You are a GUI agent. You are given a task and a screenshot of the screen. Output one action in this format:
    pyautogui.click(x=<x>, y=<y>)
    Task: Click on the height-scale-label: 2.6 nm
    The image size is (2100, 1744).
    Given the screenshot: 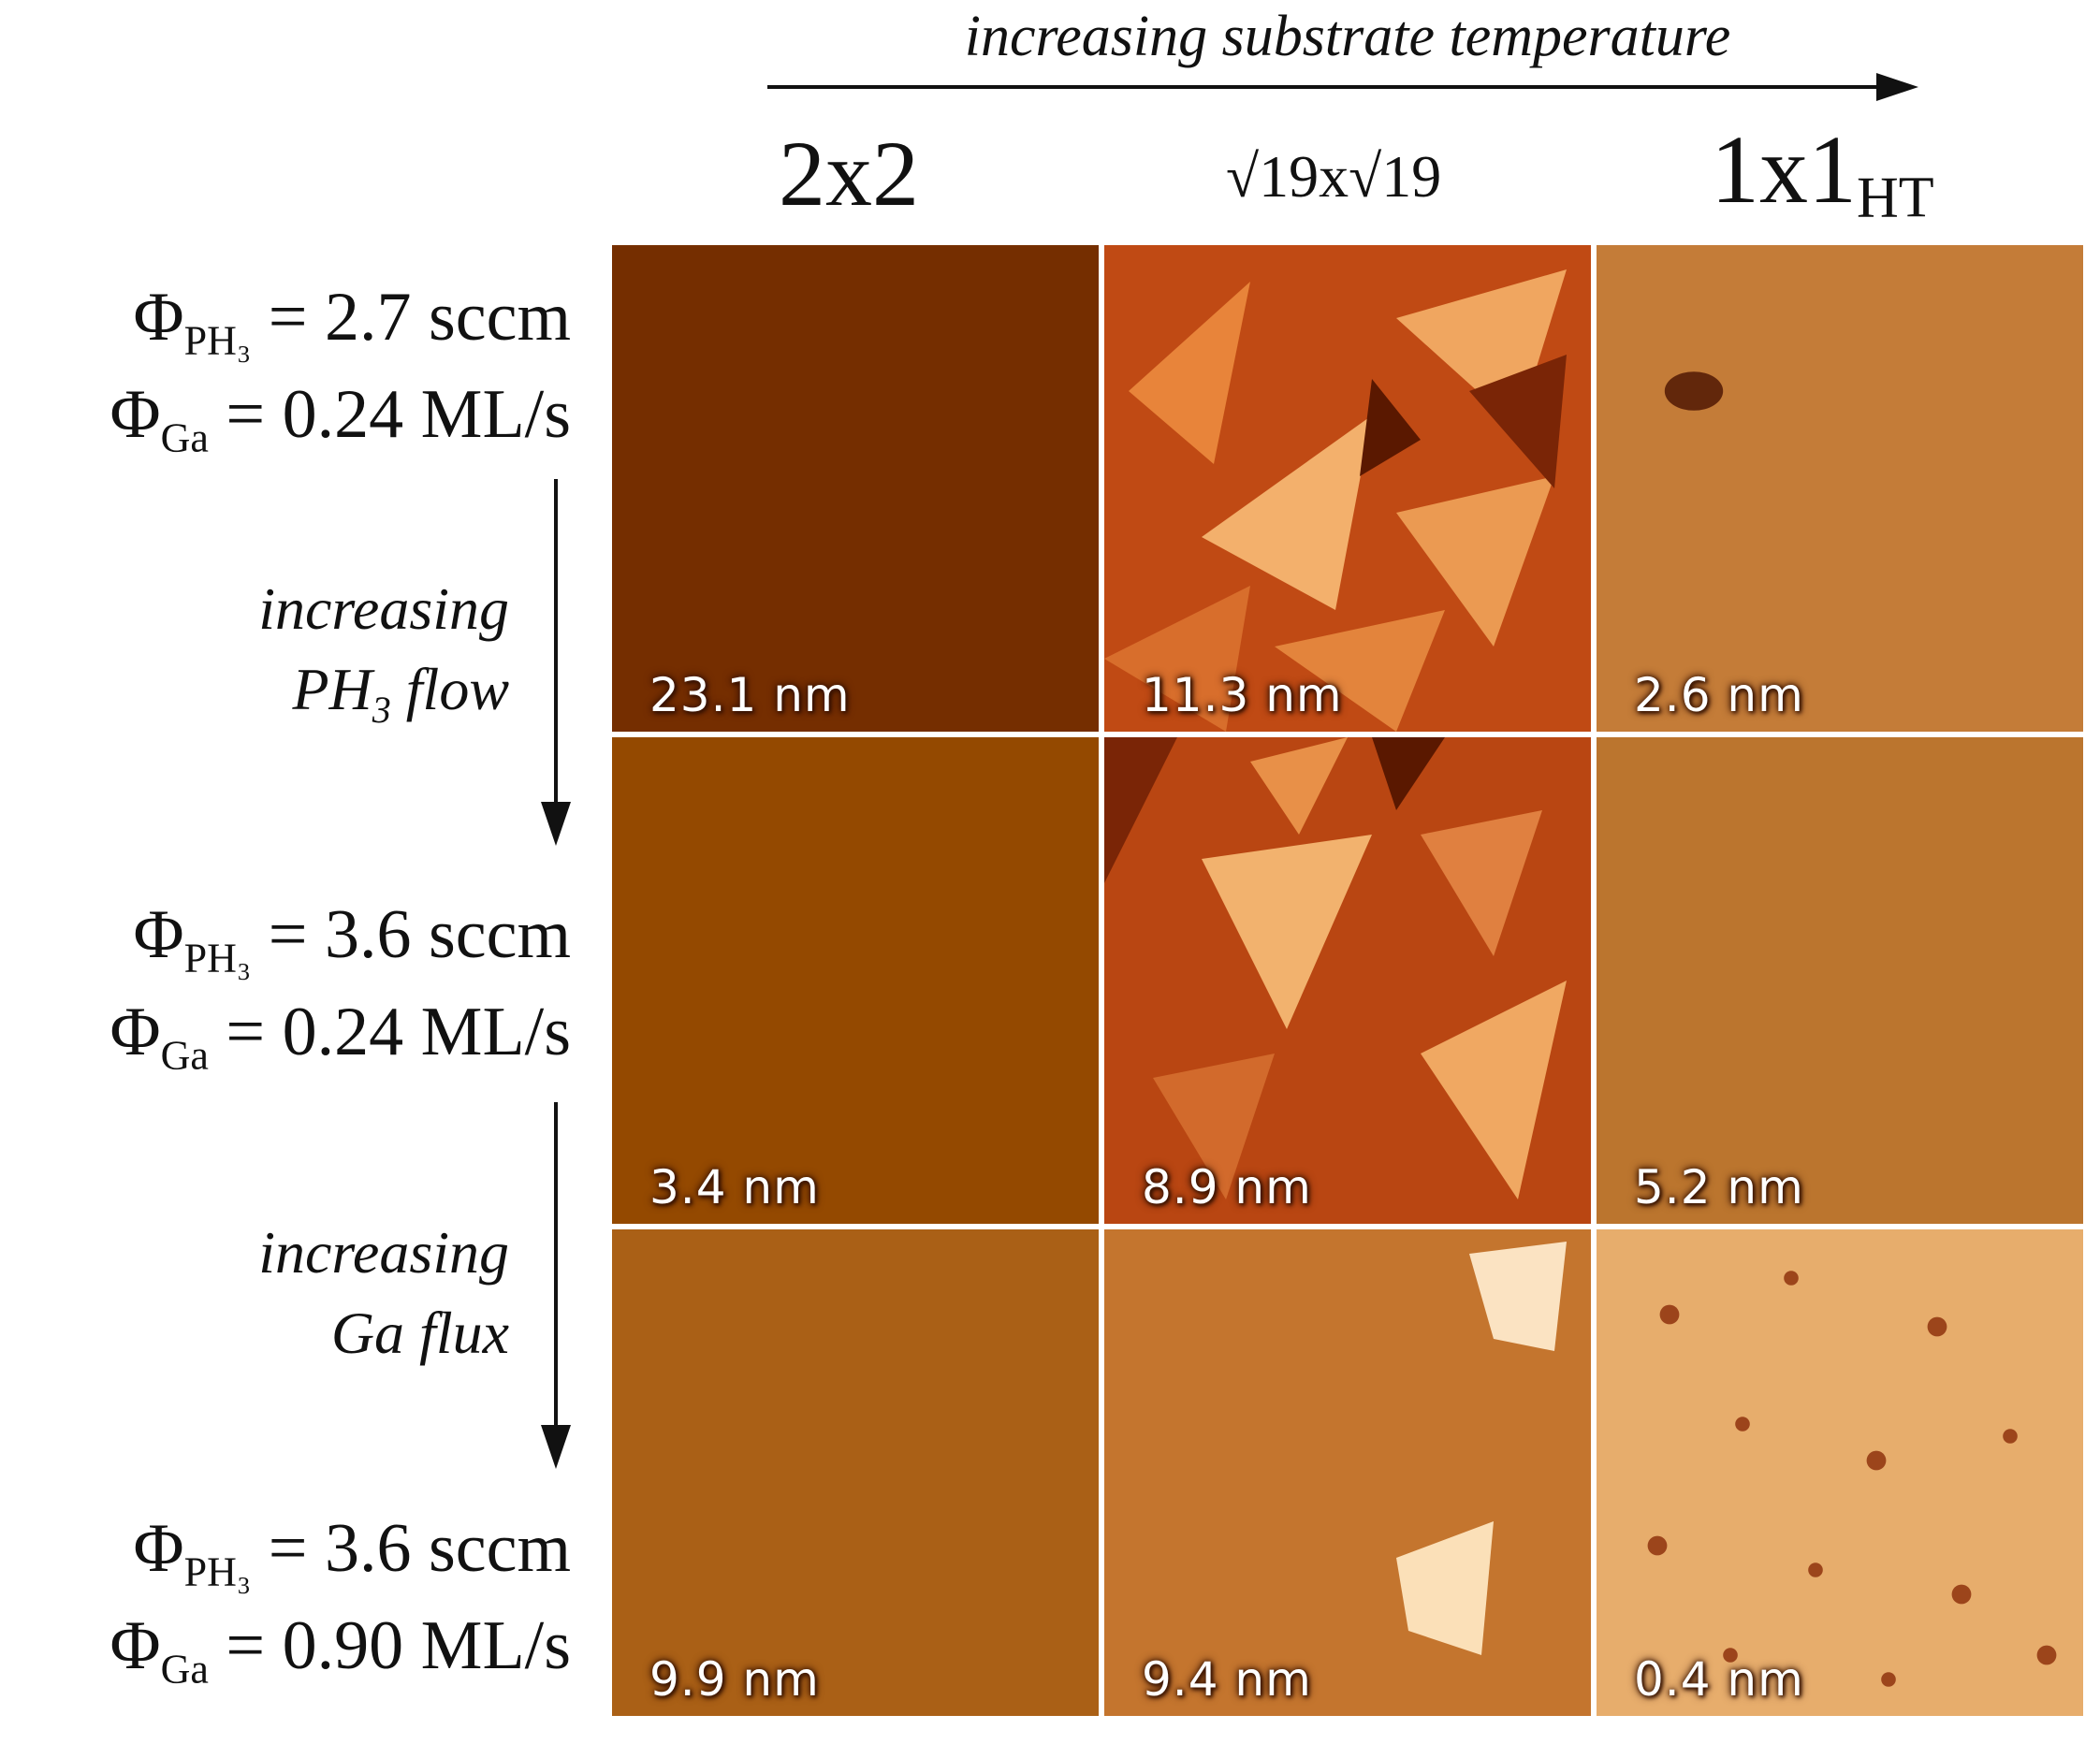 What is the action you would take?
    pyautogui.click(x=1719, y=695)
    